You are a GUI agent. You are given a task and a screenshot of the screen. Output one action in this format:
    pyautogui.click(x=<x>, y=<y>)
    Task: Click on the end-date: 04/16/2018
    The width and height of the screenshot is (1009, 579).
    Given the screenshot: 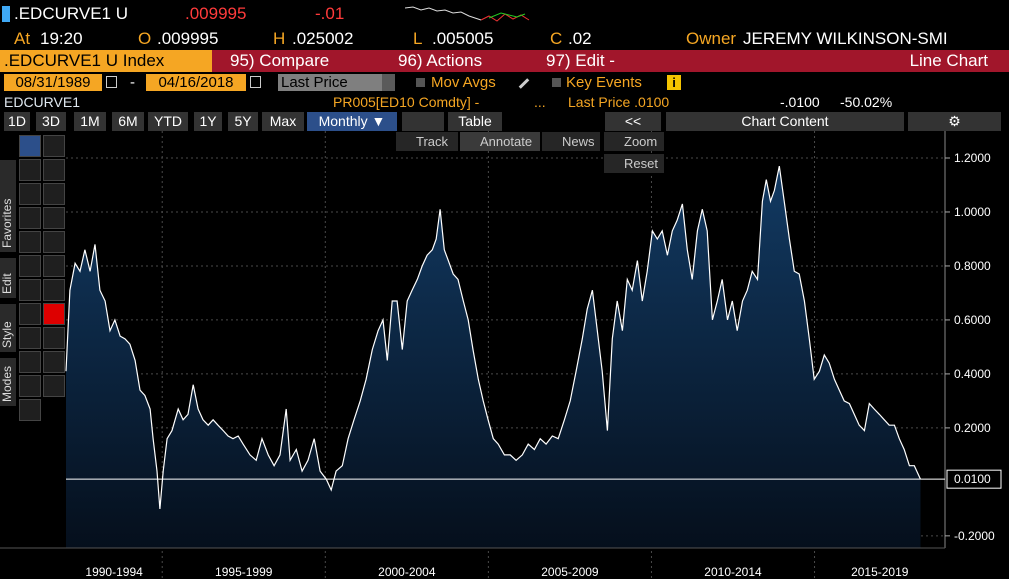 What is the action you would take?
    pyautogui.click(x=196, y=82)
    